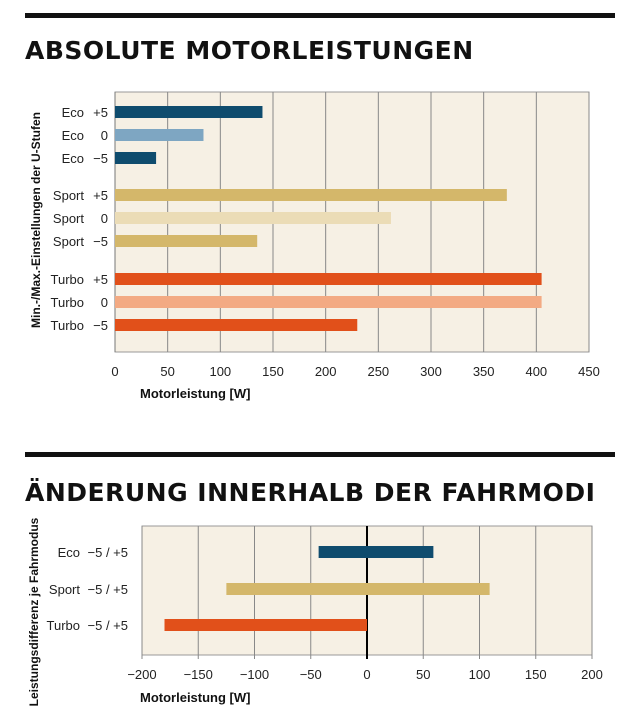 The height and width of the screenshot is (720, 640). I want to click on chart2-title: ÄNDERUNG INNERHALB DER FAHRMODI, so click(310, 492).